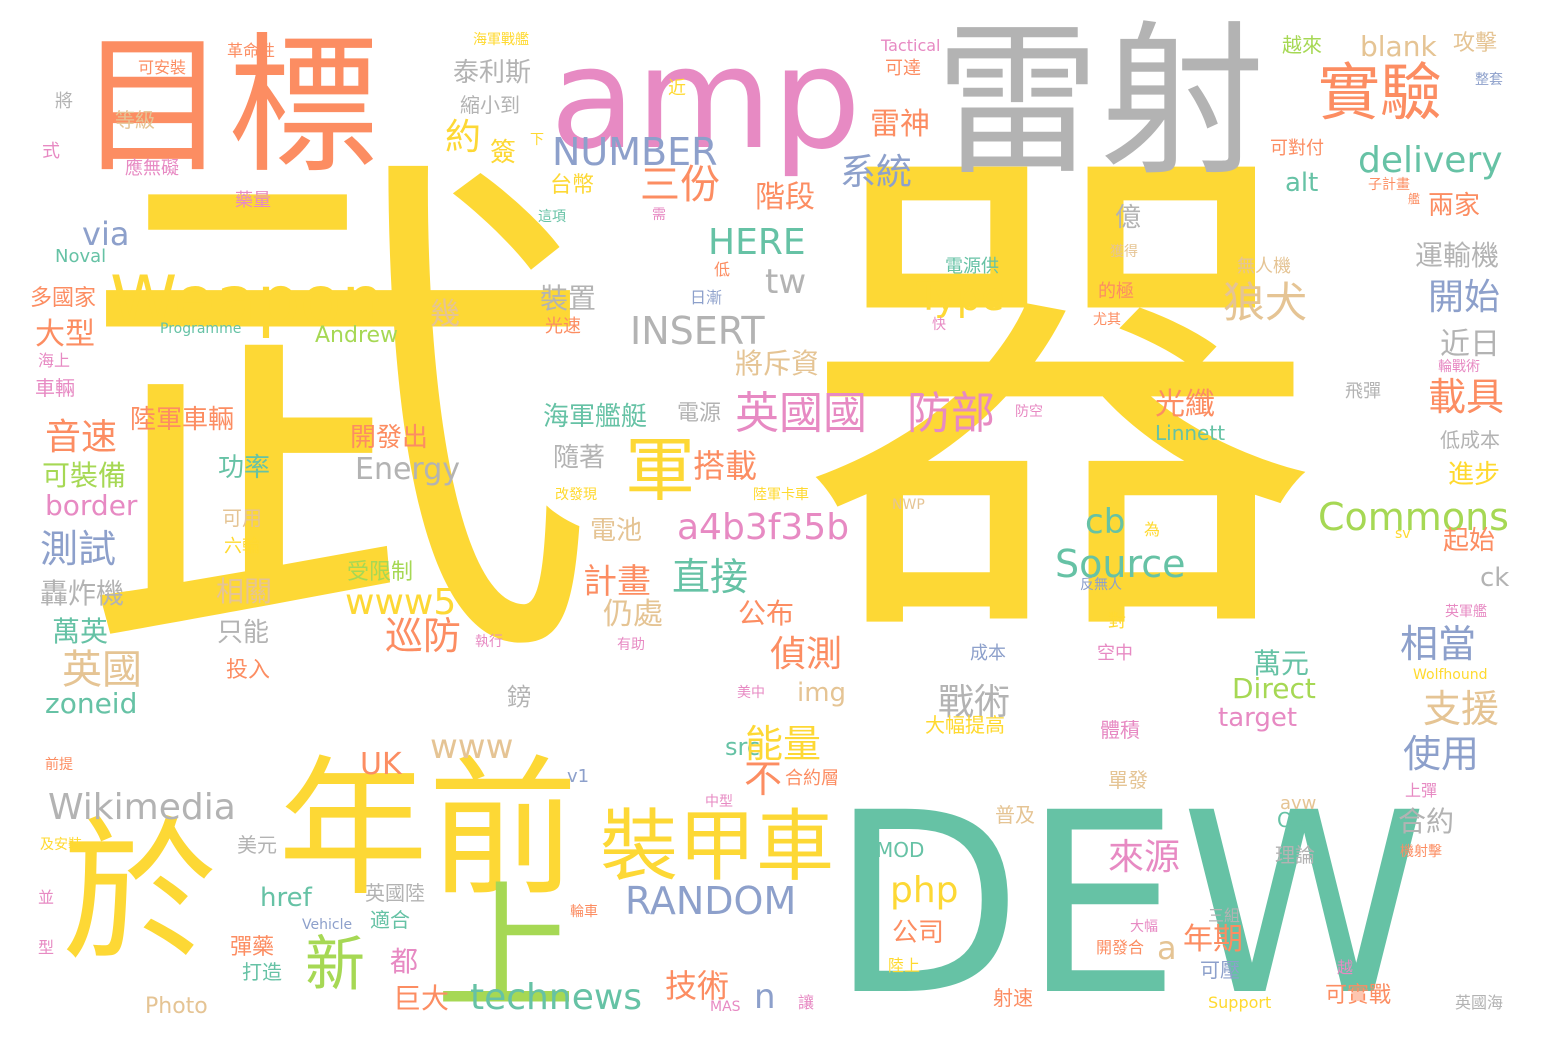 This screenshot has height=1052, width=1548. What do you see at coordinates (635, 152) in the screenshot?
I see `word-number: NUMBER` at bounding box center [635, 152].